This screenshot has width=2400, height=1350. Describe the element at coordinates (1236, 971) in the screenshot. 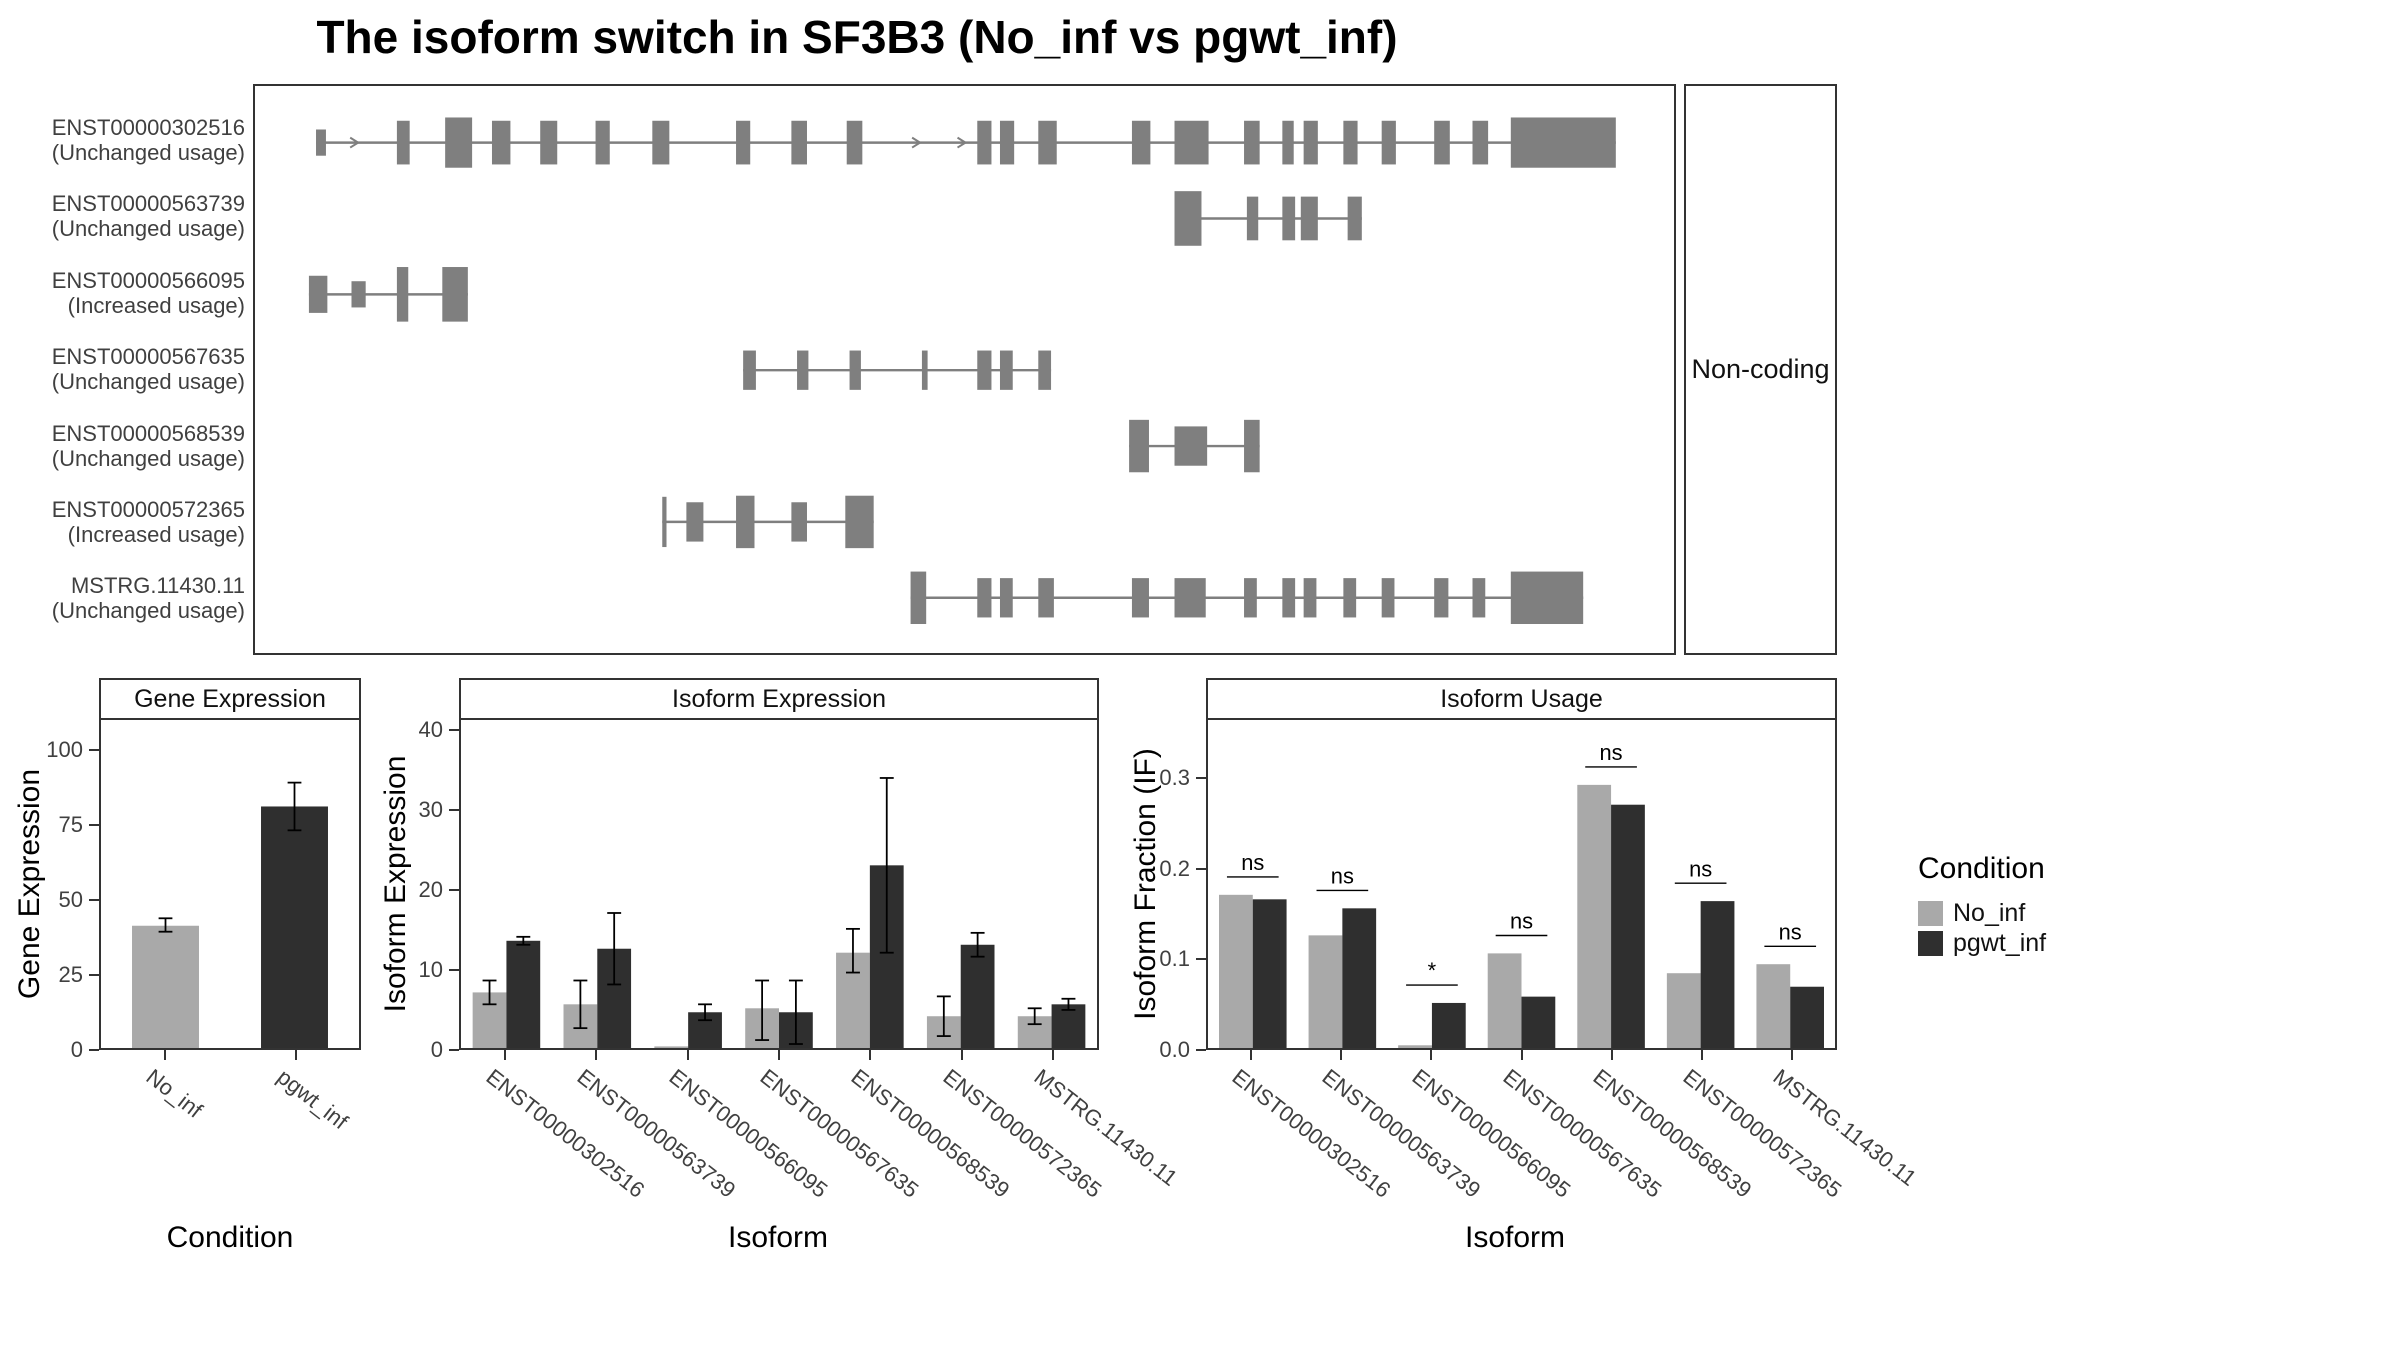

I see `bar-No_inf-ENST00000302516` at that location.